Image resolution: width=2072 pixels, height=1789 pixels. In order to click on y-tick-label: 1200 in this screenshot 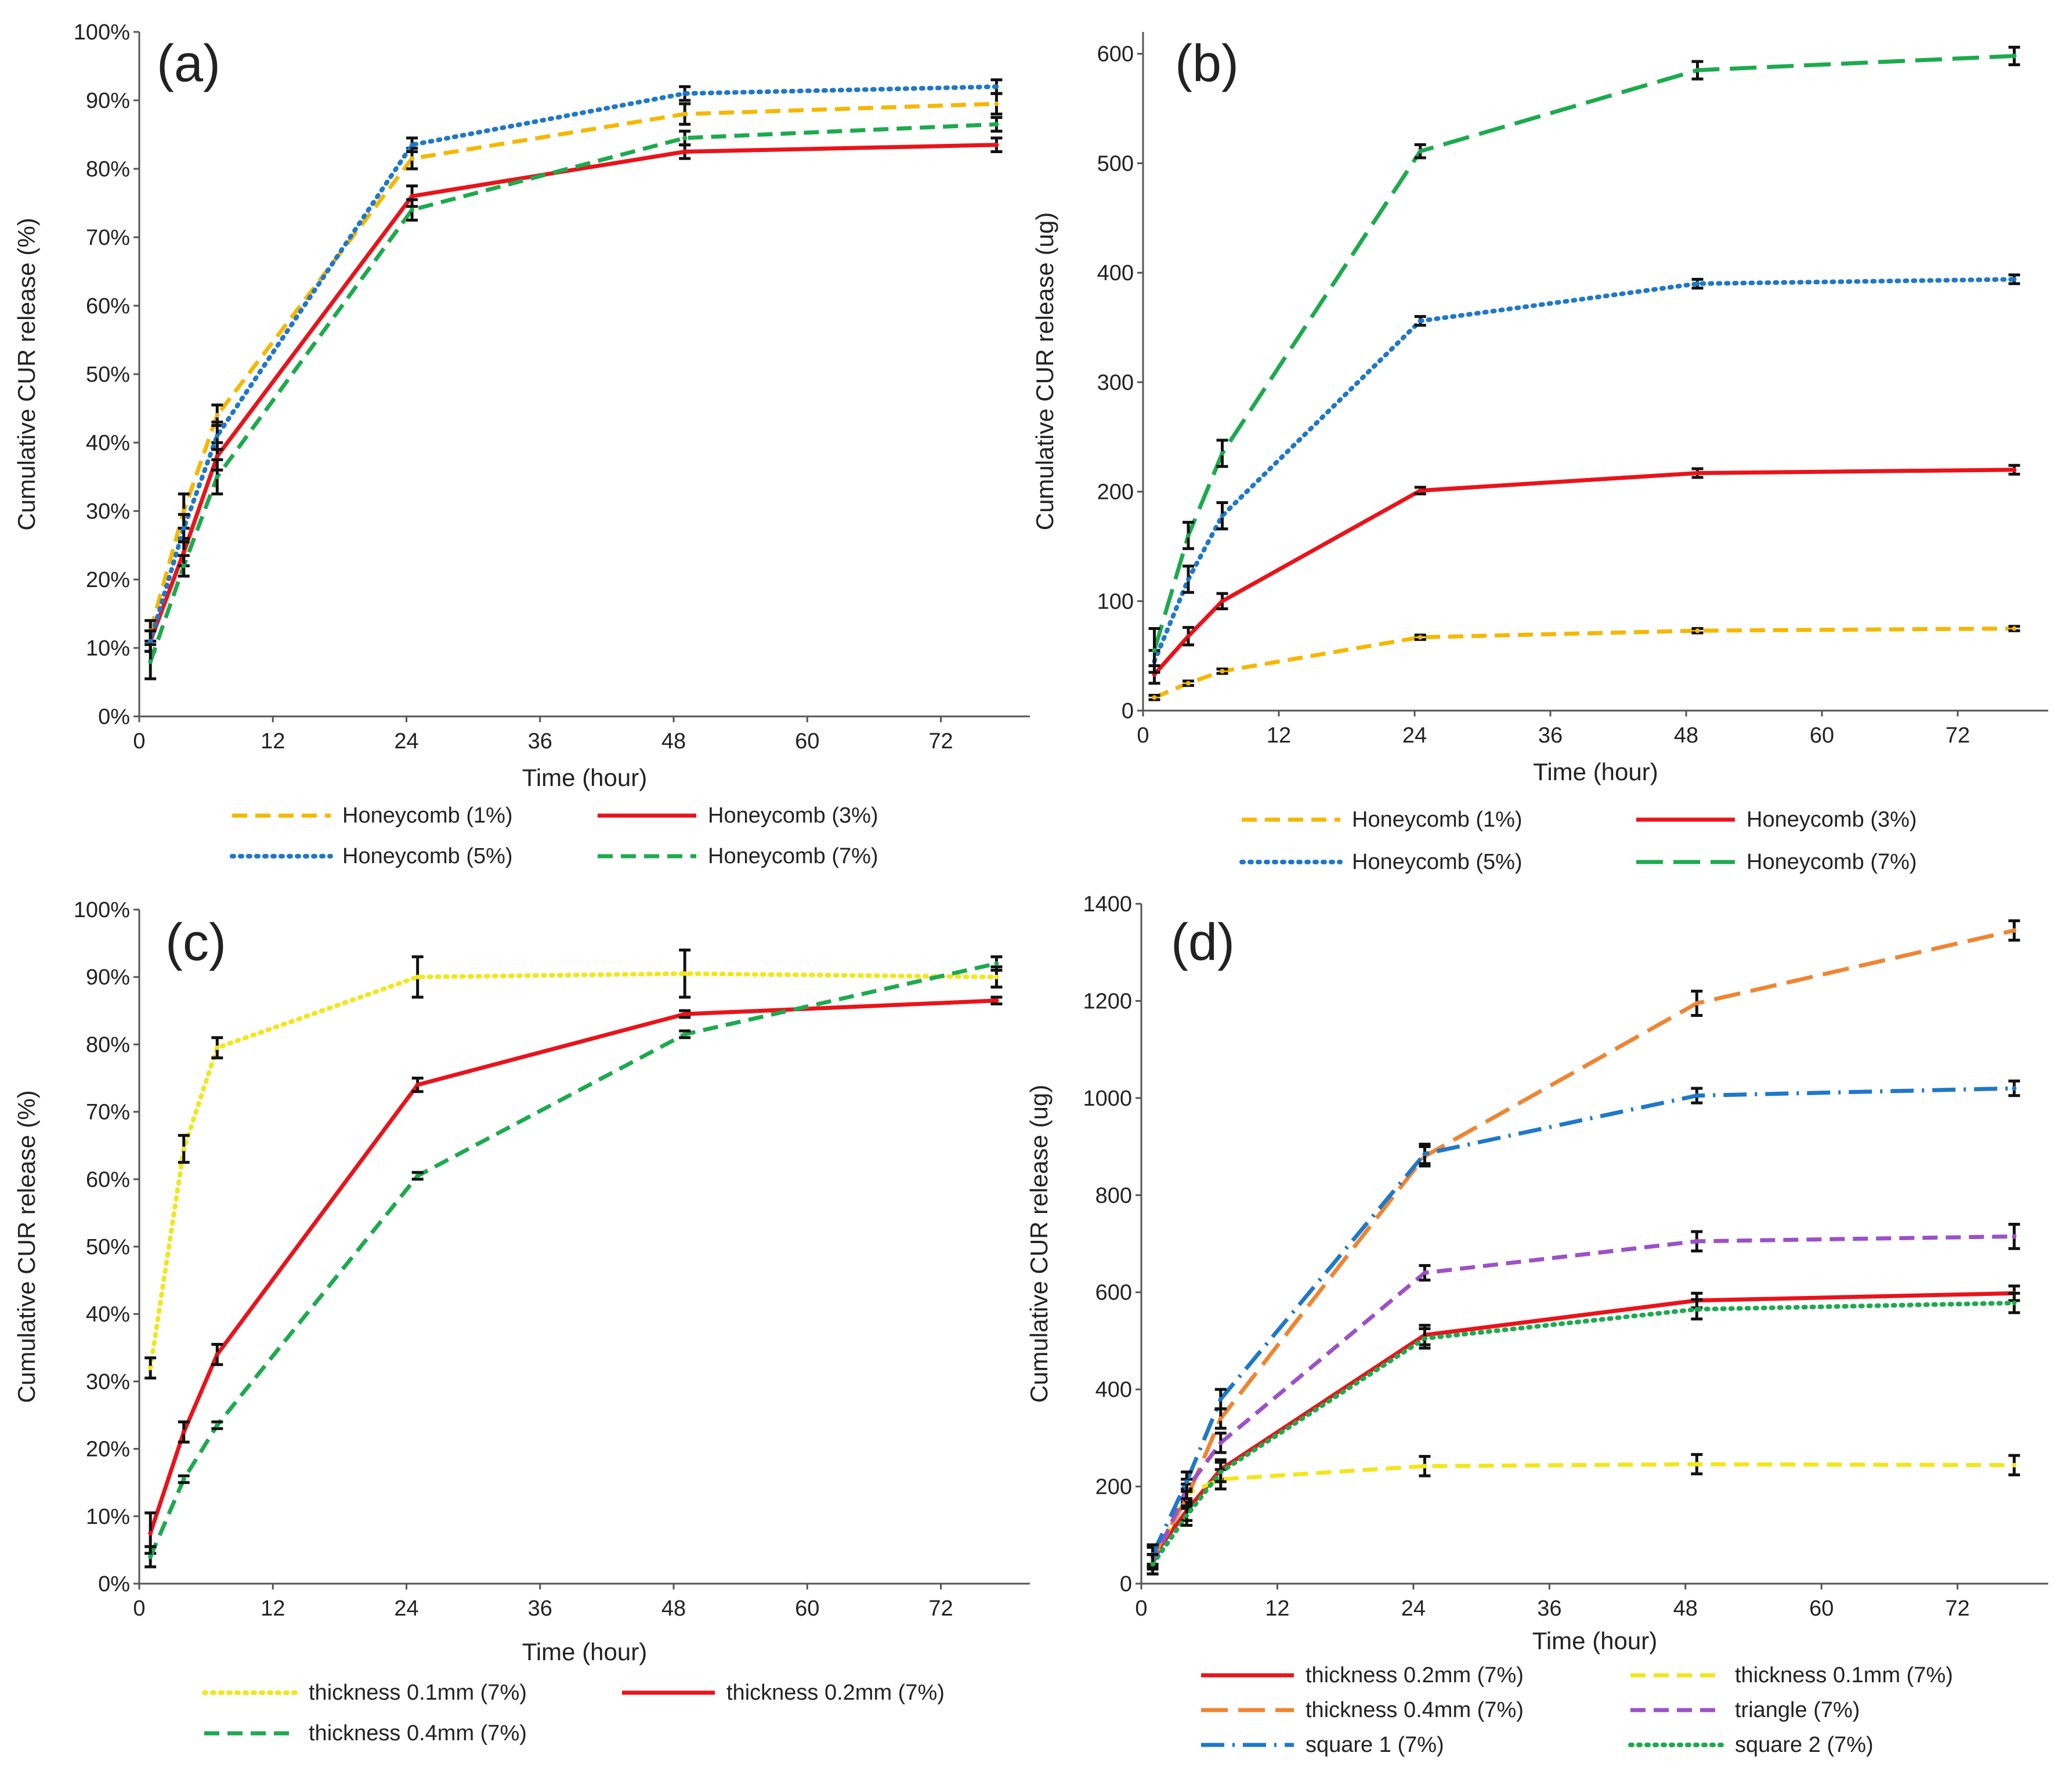, I will do `click(1107, 1001)`.